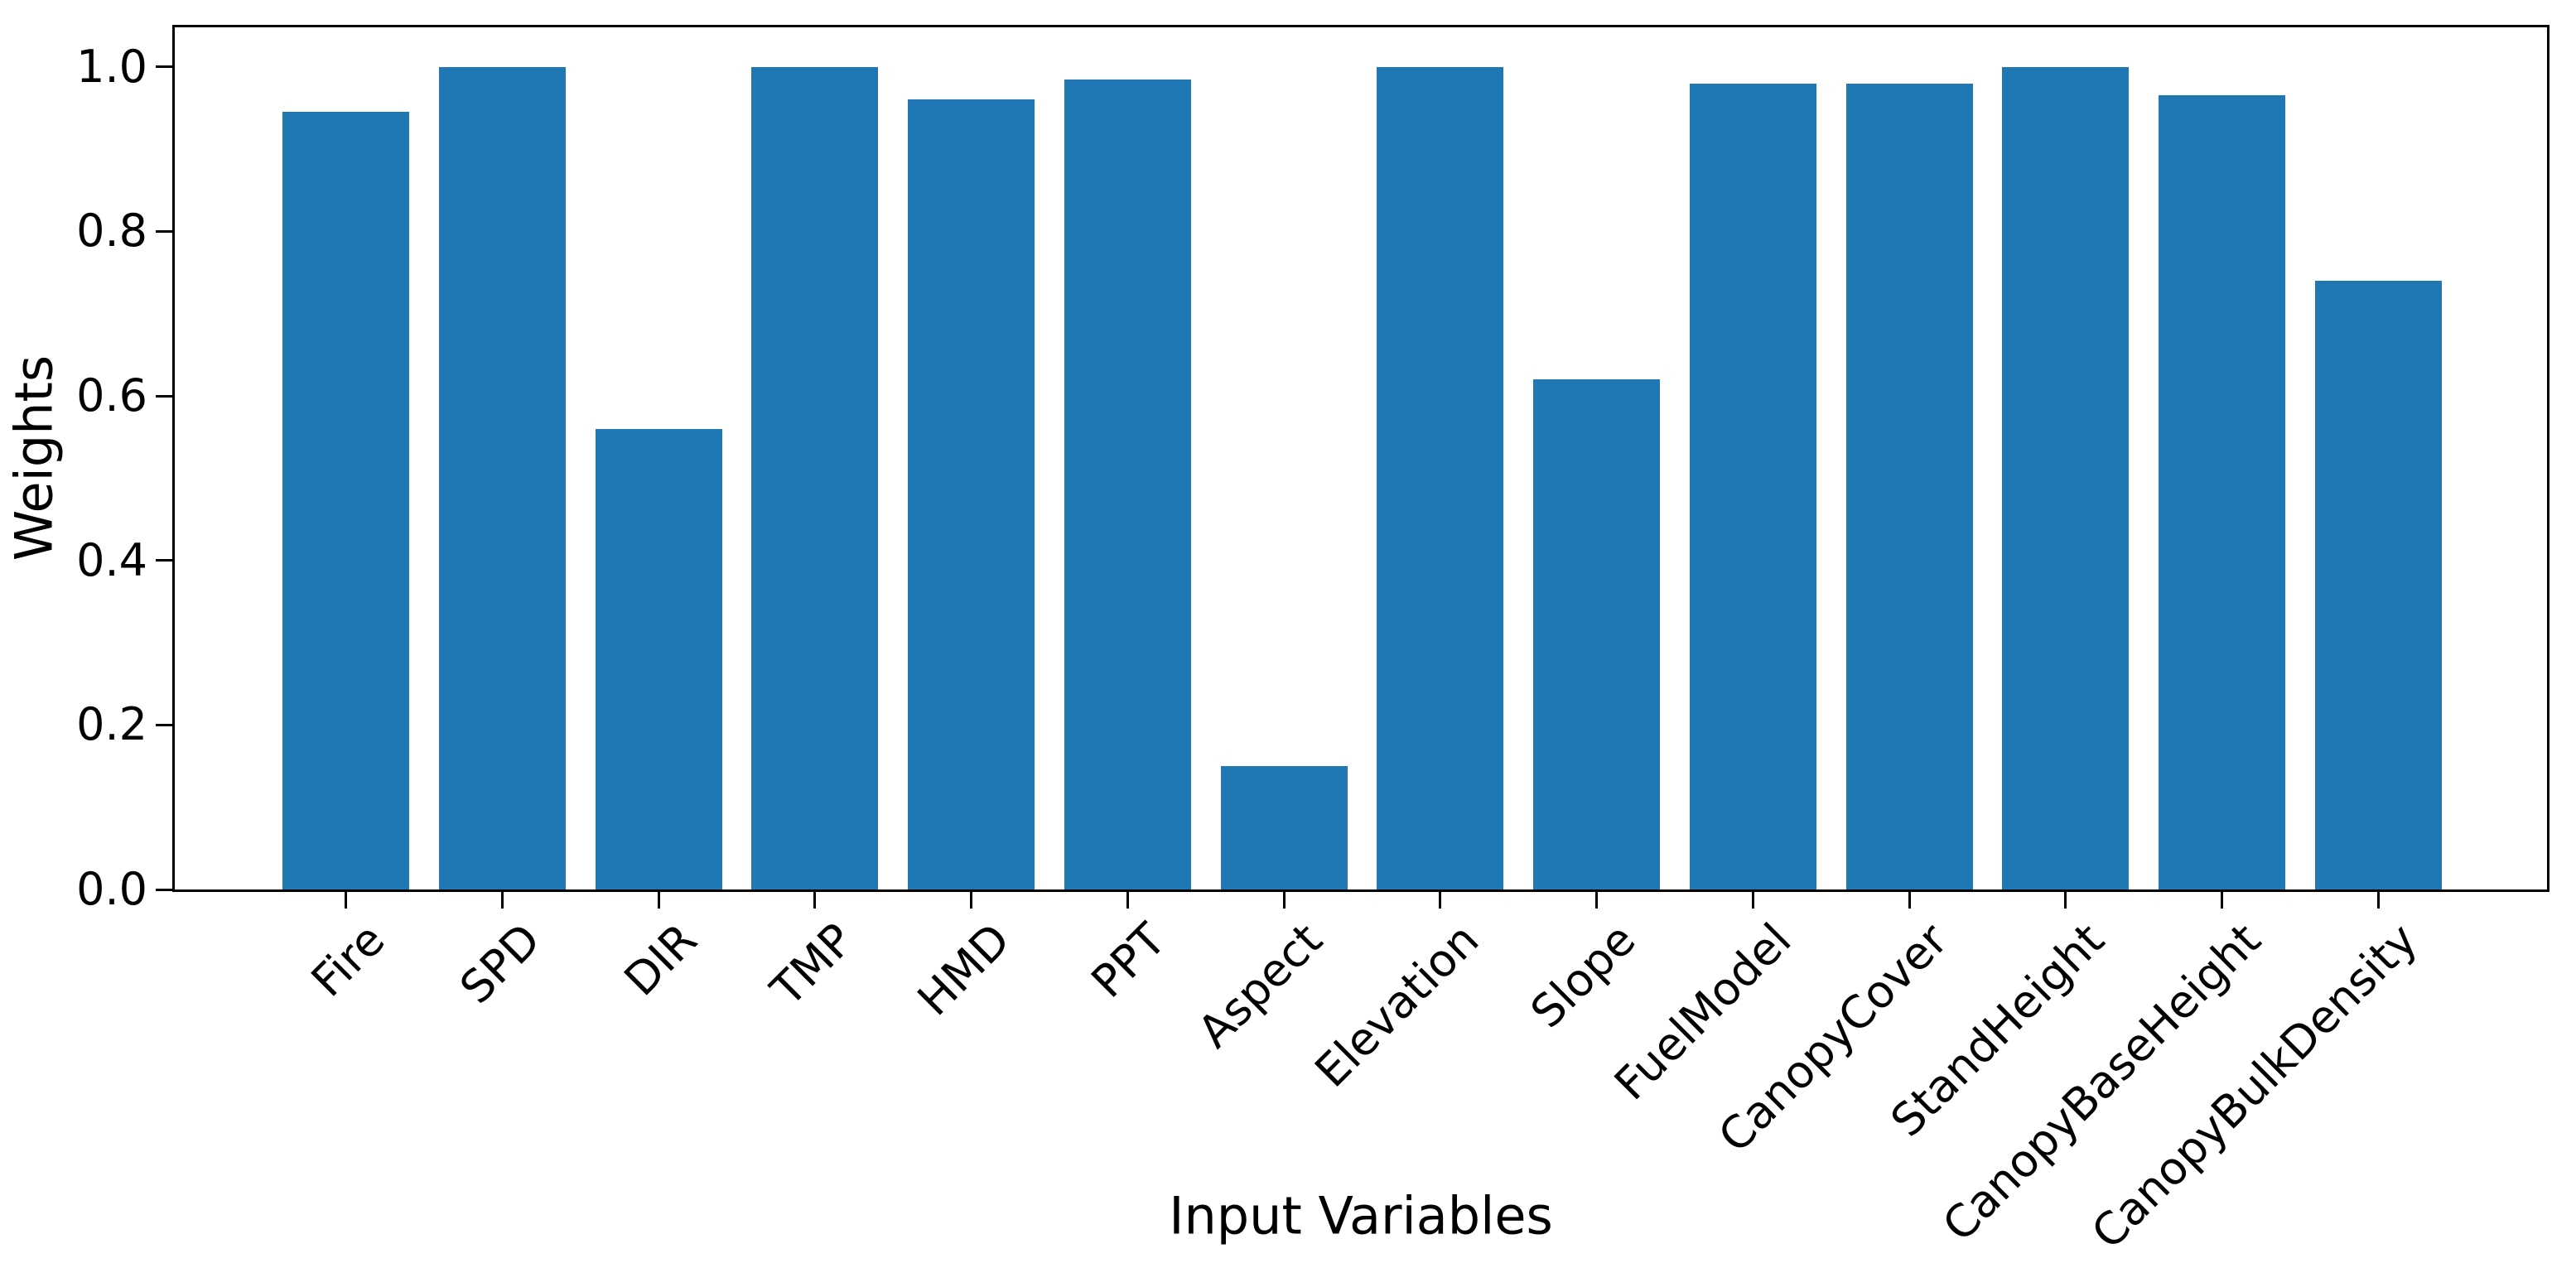 Image resolution: width=2576 pixels, height=1263 pixels. What do you see at coordinates (1909, 486) in the screenshot?
I see `bar-canopycover` at bounding box center [1909, 486].